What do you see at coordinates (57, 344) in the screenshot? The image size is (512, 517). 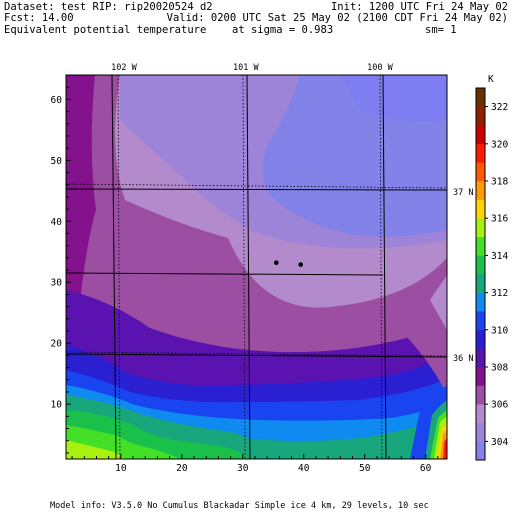 I see `y-tick-label: 20` at bounding box center [57, 344].